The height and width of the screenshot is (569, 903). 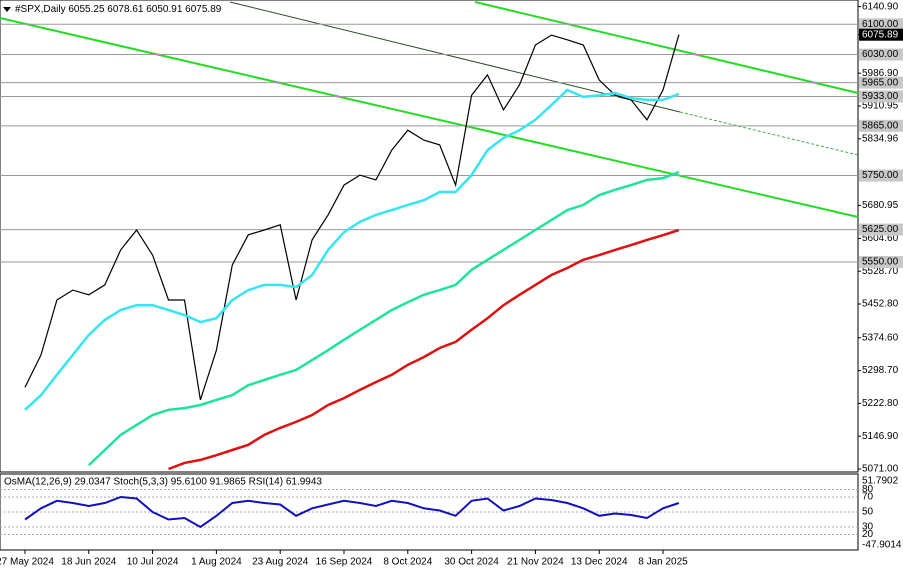 What do you see at coordinates (880, 370) in the screenshot?
I see `y-tick-label: 5298.70` at bounding box center [880, 370].